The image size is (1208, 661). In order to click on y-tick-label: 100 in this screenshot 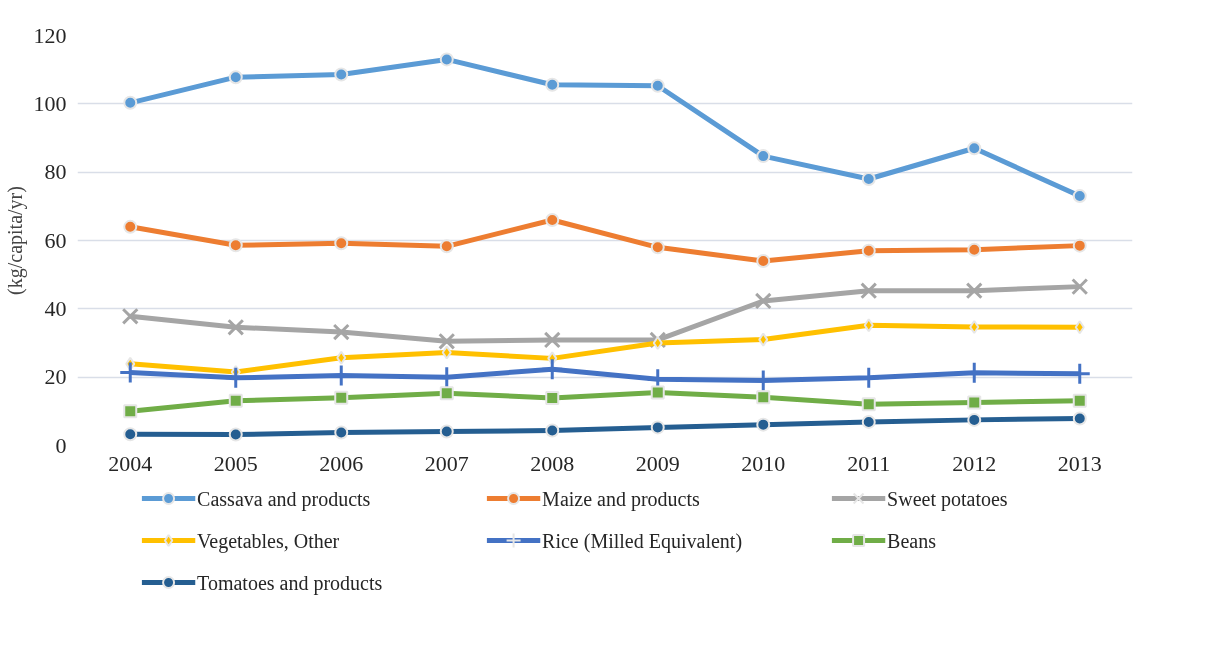, I will do `click(50, 103)`.